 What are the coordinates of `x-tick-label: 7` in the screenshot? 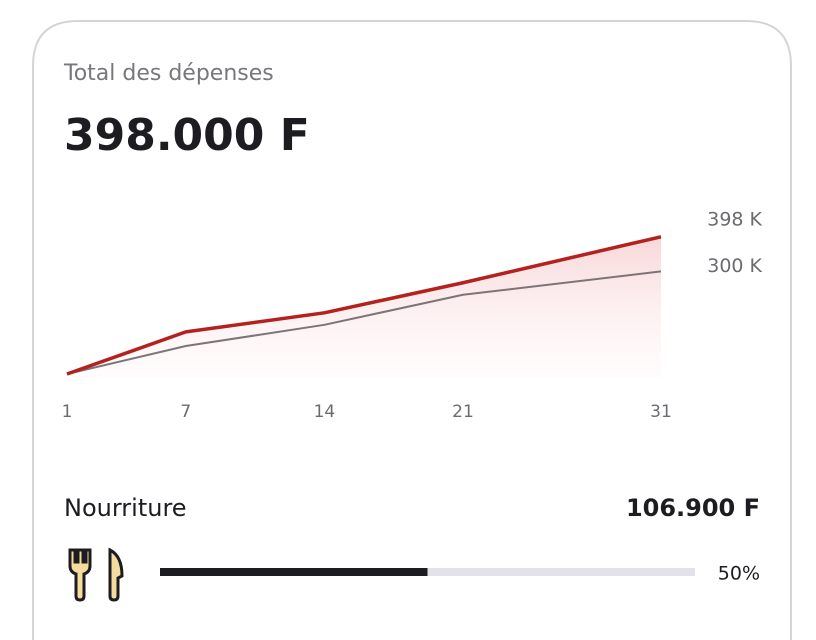 It's located at (185, 412).